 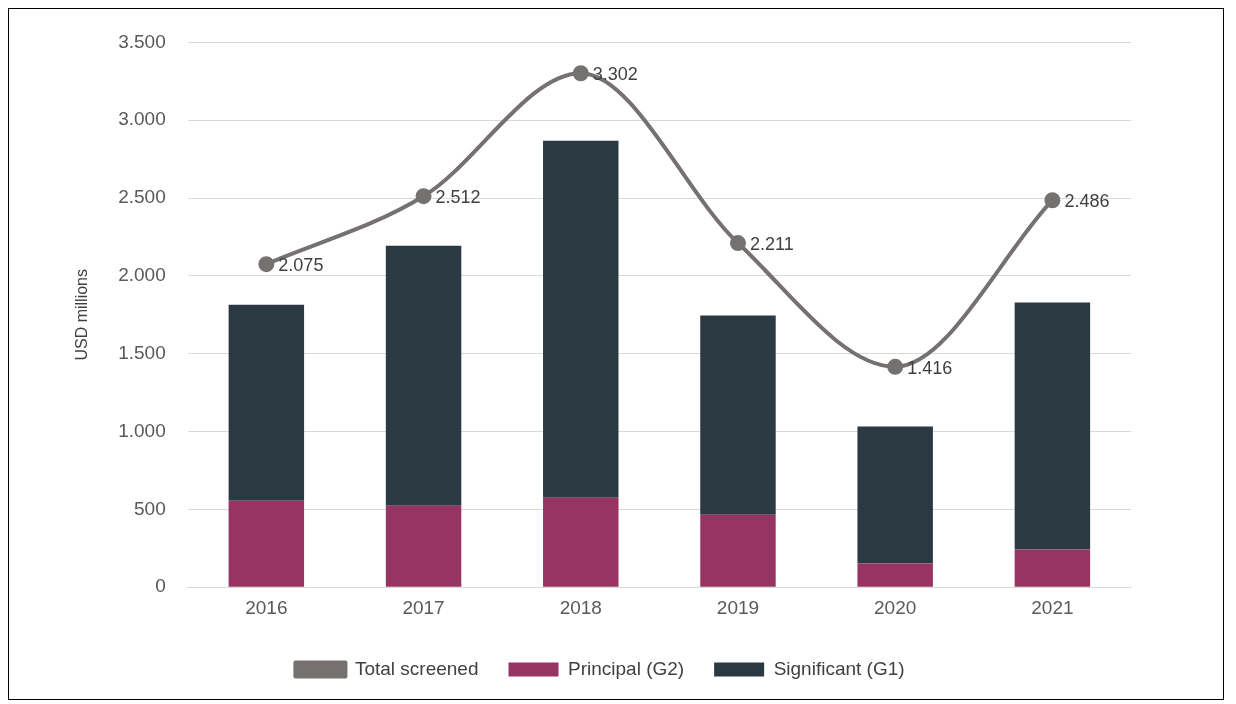 I want to click on y-tick-label: 1.500, so click(x=142, y=352).